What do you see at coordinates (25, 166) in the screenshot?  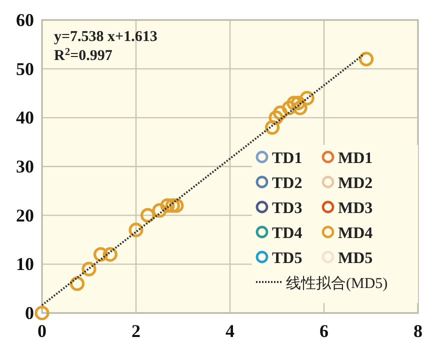 I see `y-tick-label: 30` at bounding box center [25, 166].